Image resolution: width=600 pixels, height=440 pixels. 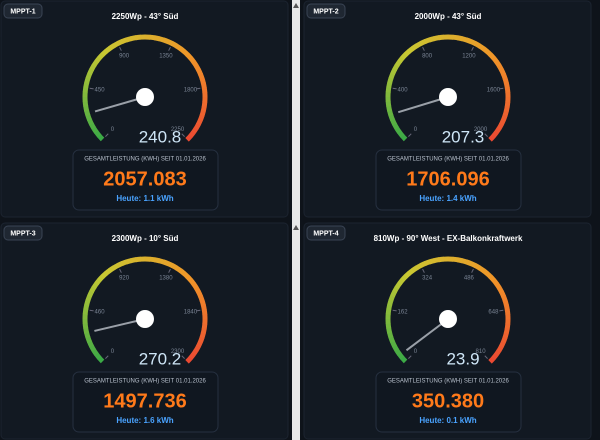 I want to click on gauge-value: 23.9, so click(x=462, y=358).